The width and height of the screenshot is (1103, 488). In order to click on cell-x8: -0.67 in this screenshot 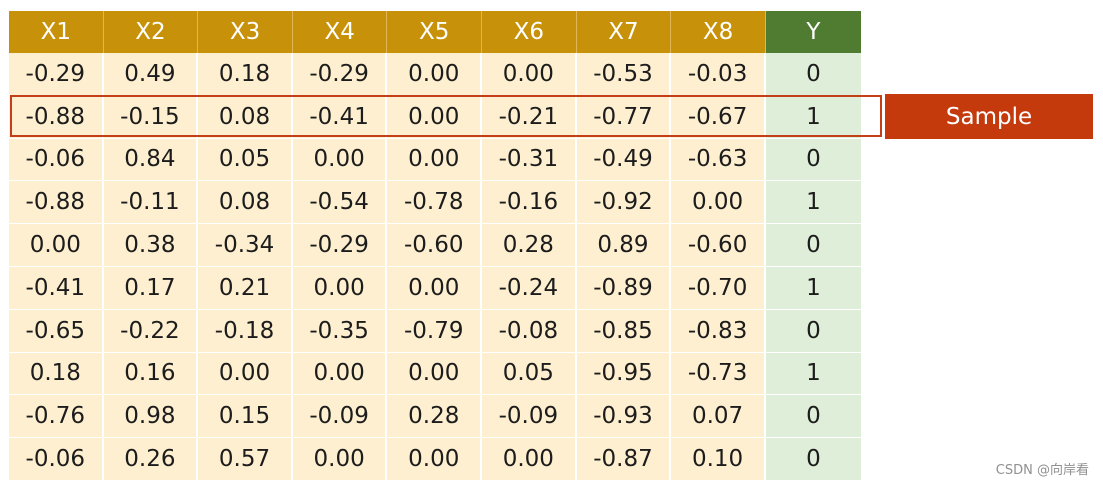, I will do `click(718, 117)`.